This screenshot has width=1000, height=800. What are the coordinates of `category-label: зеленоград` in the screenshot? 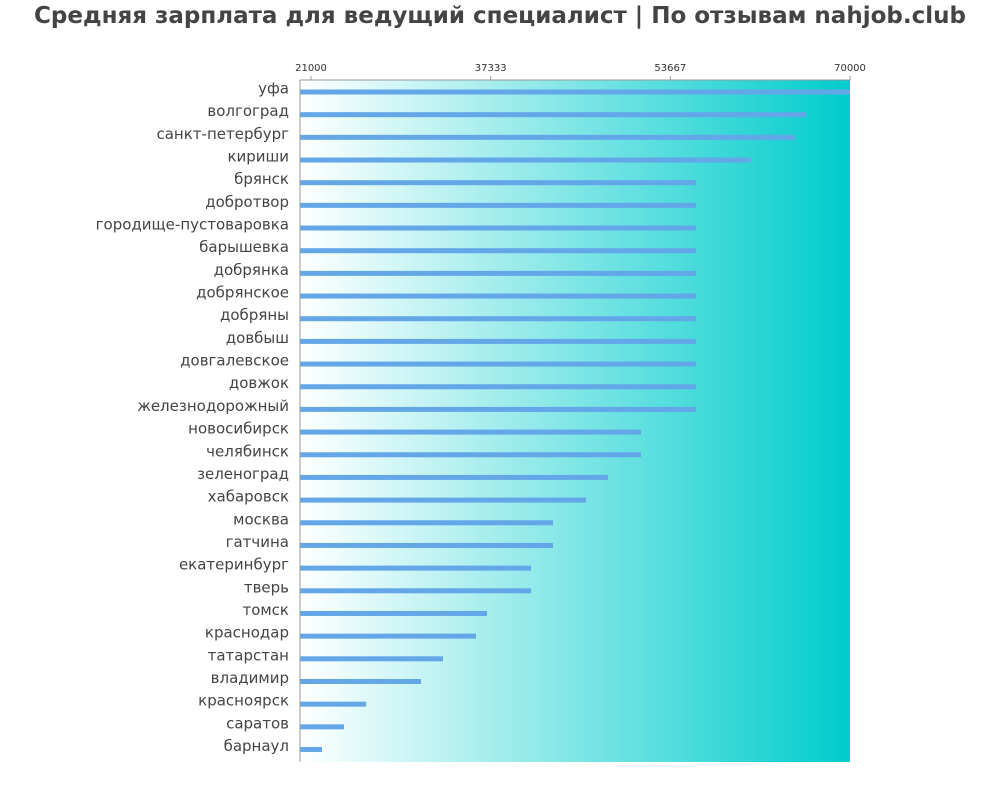 It's located at (243, 474).